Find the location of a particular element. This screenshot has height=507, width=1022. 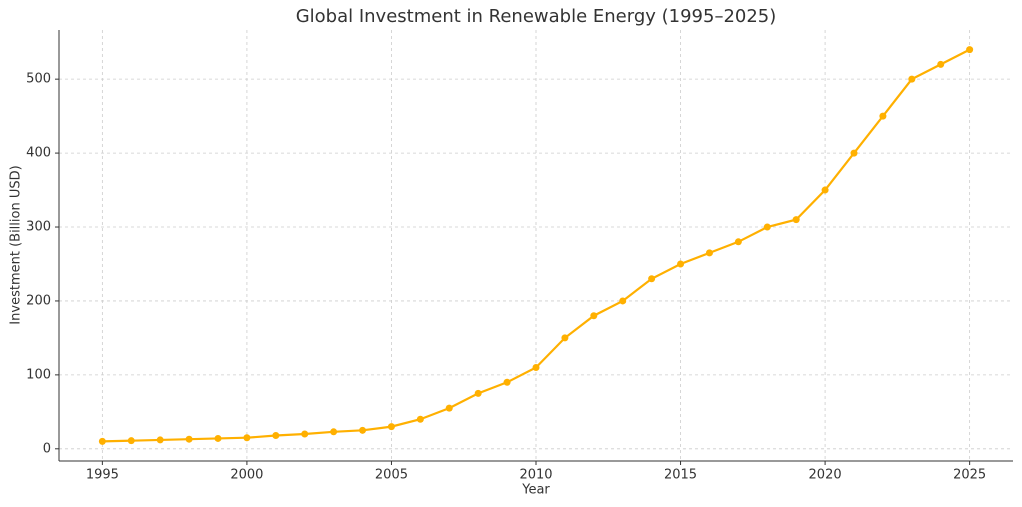

y-axis-label: Investment (Billion USD) is located at coordinates (16, 244).